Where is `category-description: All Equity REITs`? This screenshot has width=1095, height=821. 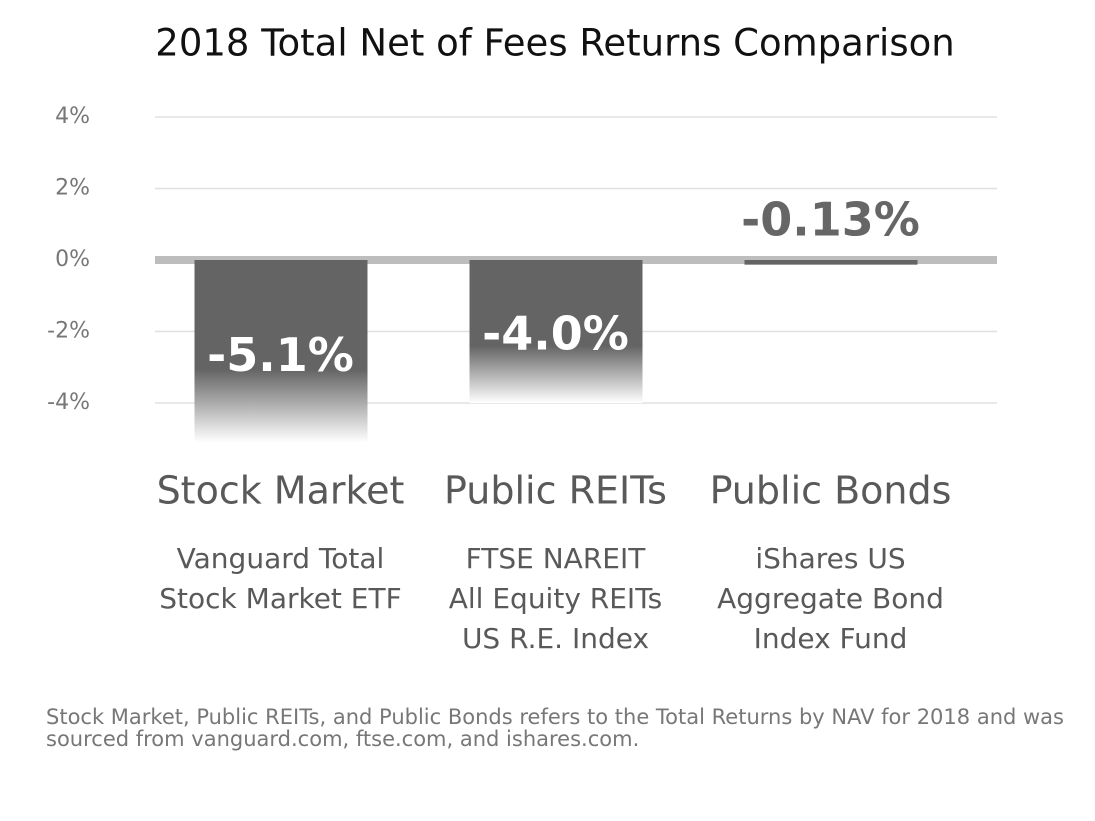
category-description: All Equity REITs is located at coordinates (556, 598).